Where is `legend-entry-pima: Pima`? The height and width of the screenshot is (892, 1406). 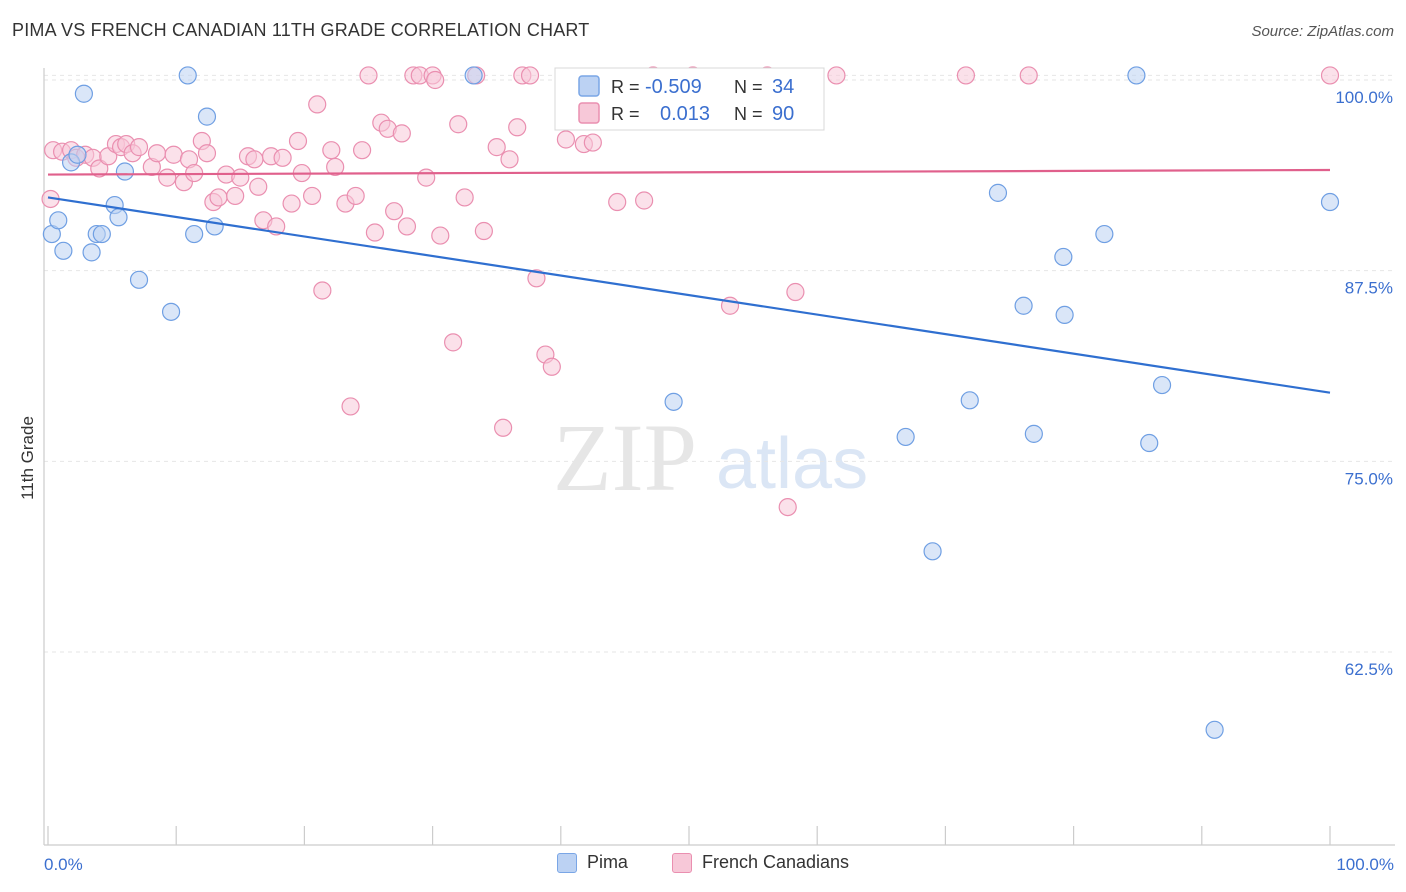
legend-entry-pima: Pima is located at coordinates (592, 862).